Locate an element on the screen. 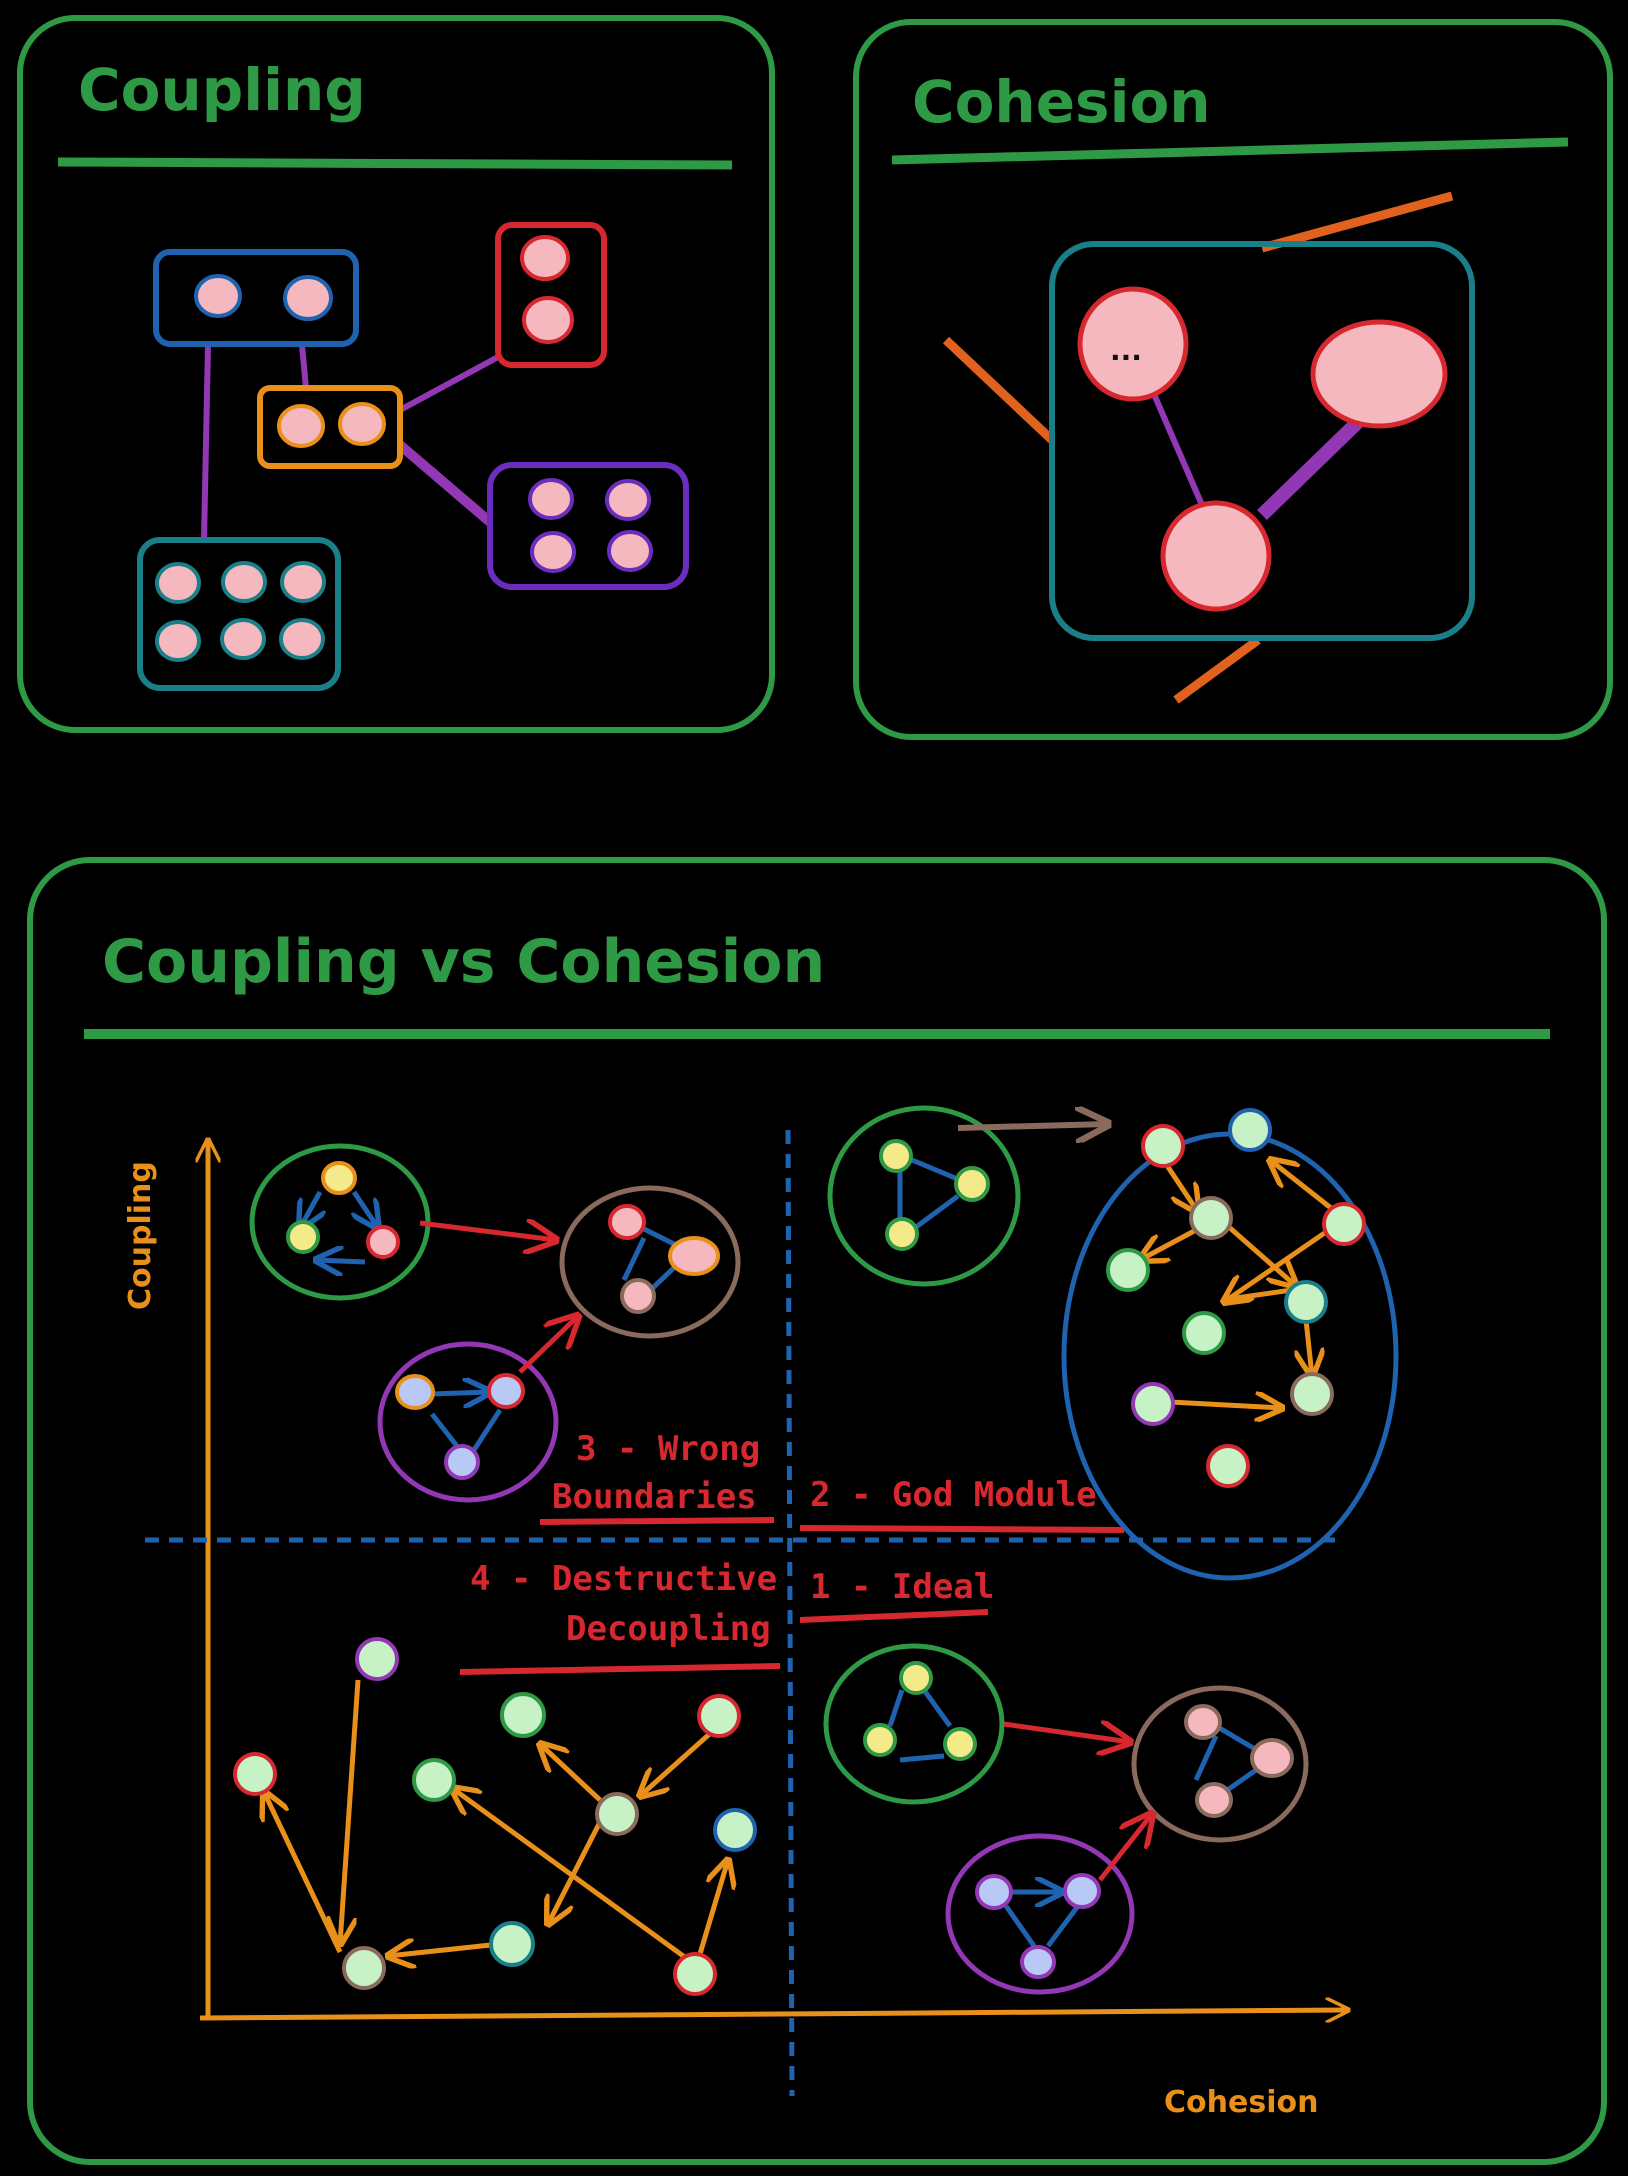 This screenshot has height=2176, width=1628. coupling-underline is located at coordinates (395, 163).